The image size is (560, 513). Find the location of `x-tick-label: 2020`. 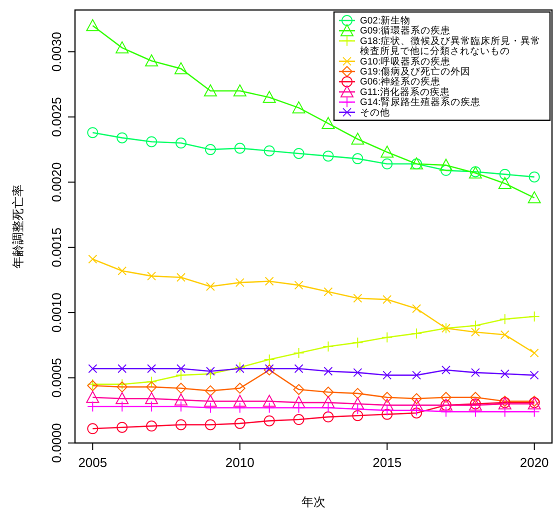

x-tick-label: 2020 is located at coordinates (534, 462).